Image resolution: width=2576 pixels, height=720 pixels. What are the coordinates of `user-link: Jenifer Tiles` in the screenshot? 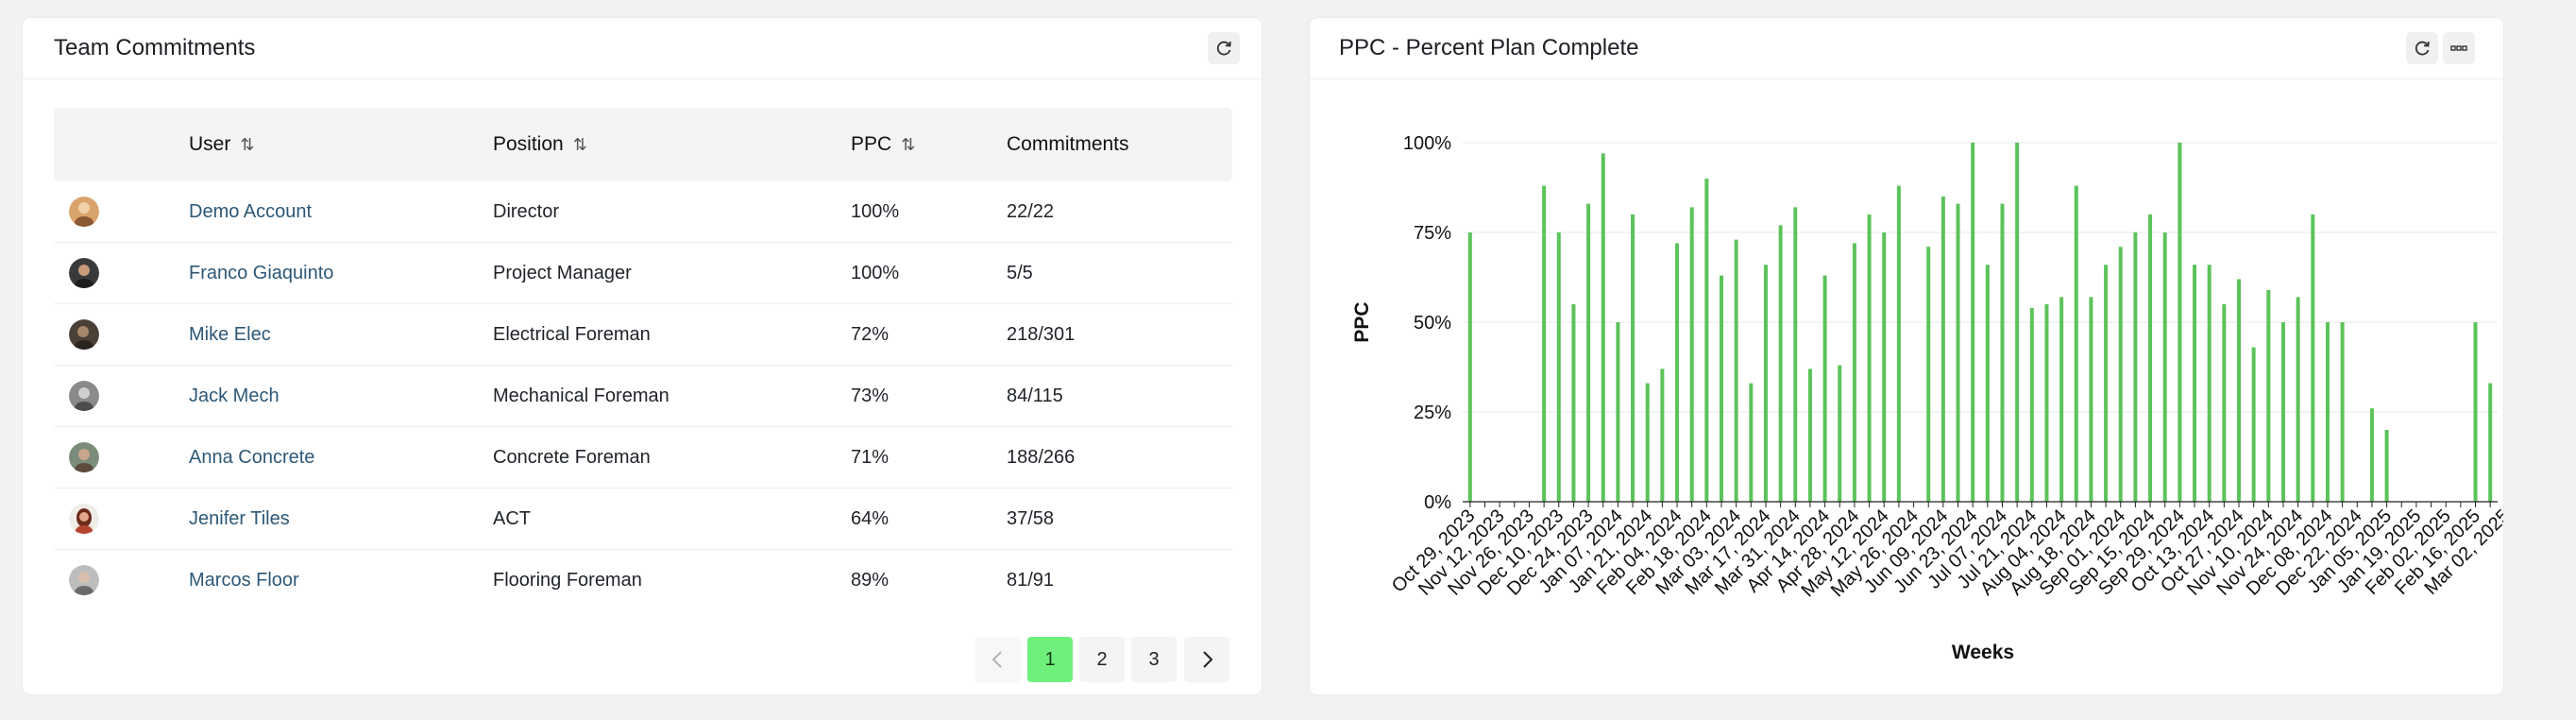 It's located at (239, 518).